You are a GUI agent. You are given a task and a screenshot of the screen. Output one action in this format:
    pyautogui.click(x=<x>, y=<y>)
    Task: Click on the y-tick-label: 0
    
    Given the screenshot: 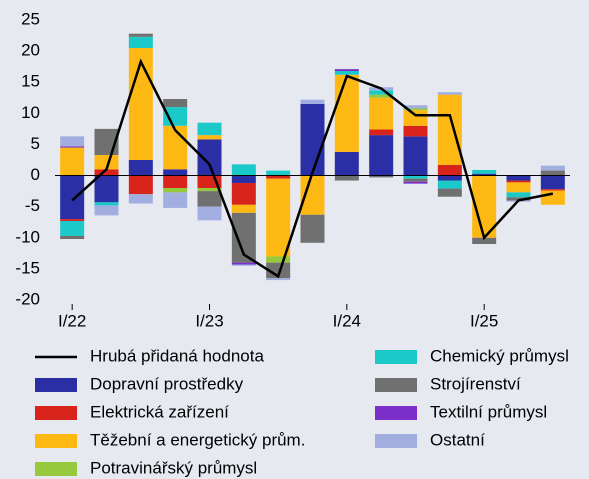 What is the action you would take?
    pyautogui.click(x=35, y=174)
    